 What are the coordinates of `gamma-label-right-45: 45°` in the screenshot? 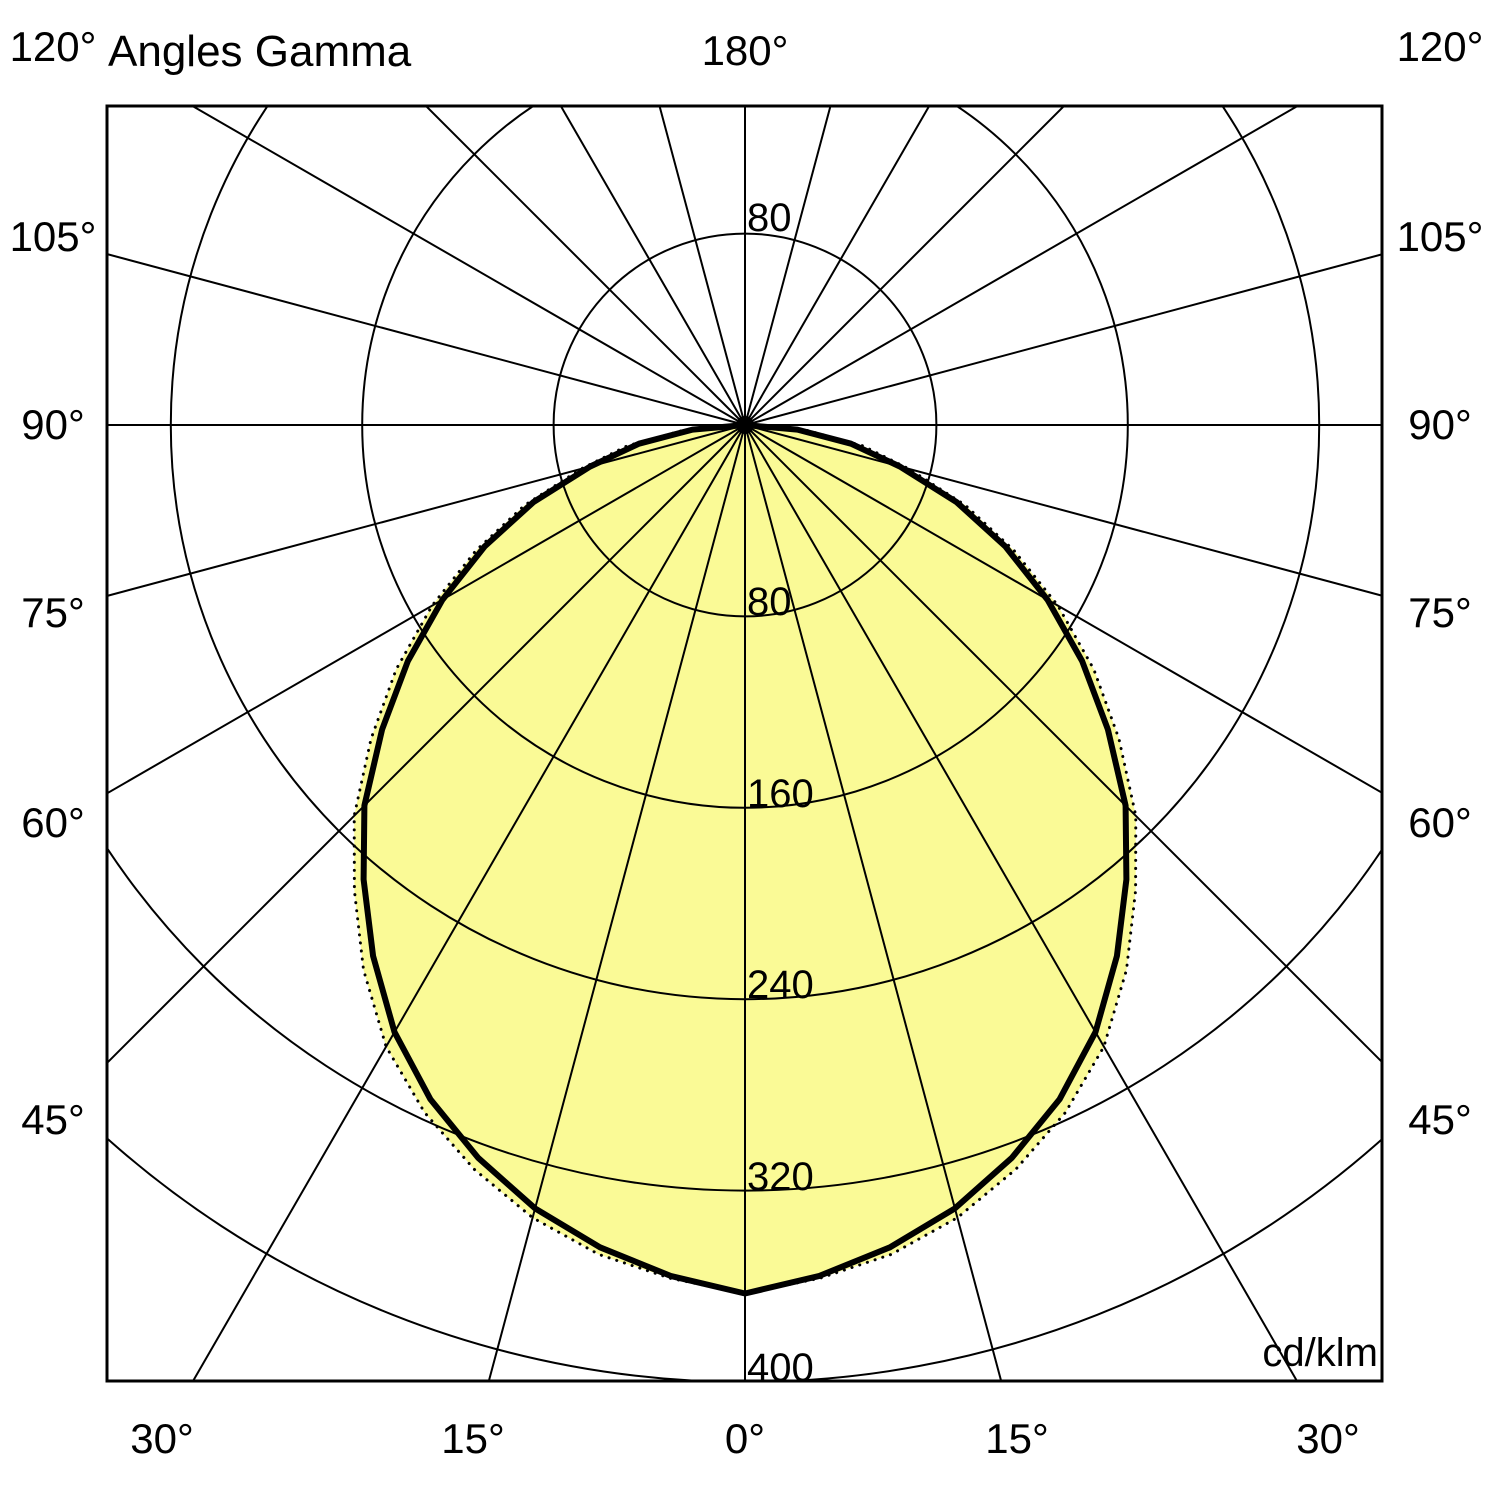 It's located at (1440, 1119).